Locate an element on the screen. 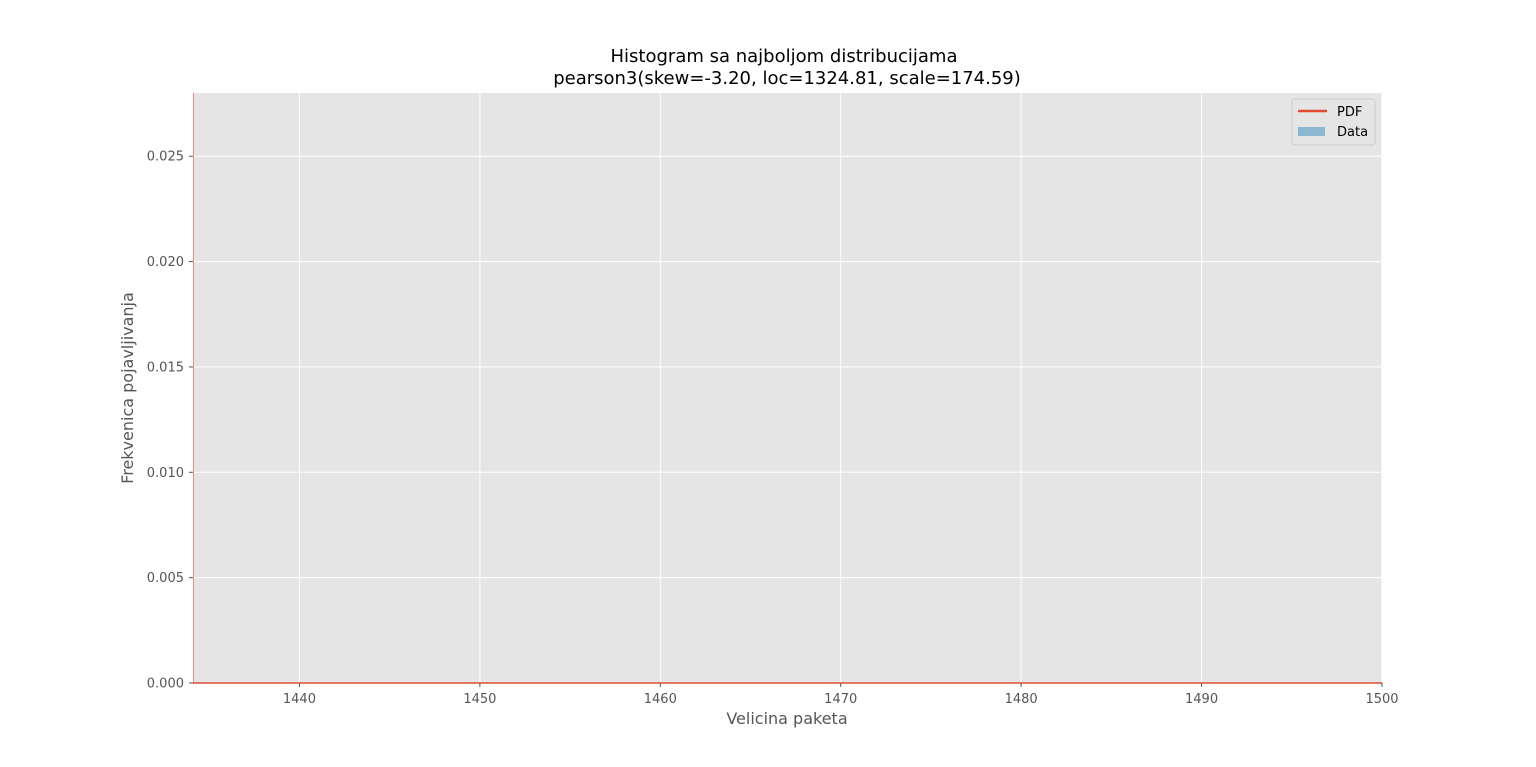 The image size is (1536, 767). chart-title: Histogram sa najboljom distribucijama is located at coordinates (784, 56).